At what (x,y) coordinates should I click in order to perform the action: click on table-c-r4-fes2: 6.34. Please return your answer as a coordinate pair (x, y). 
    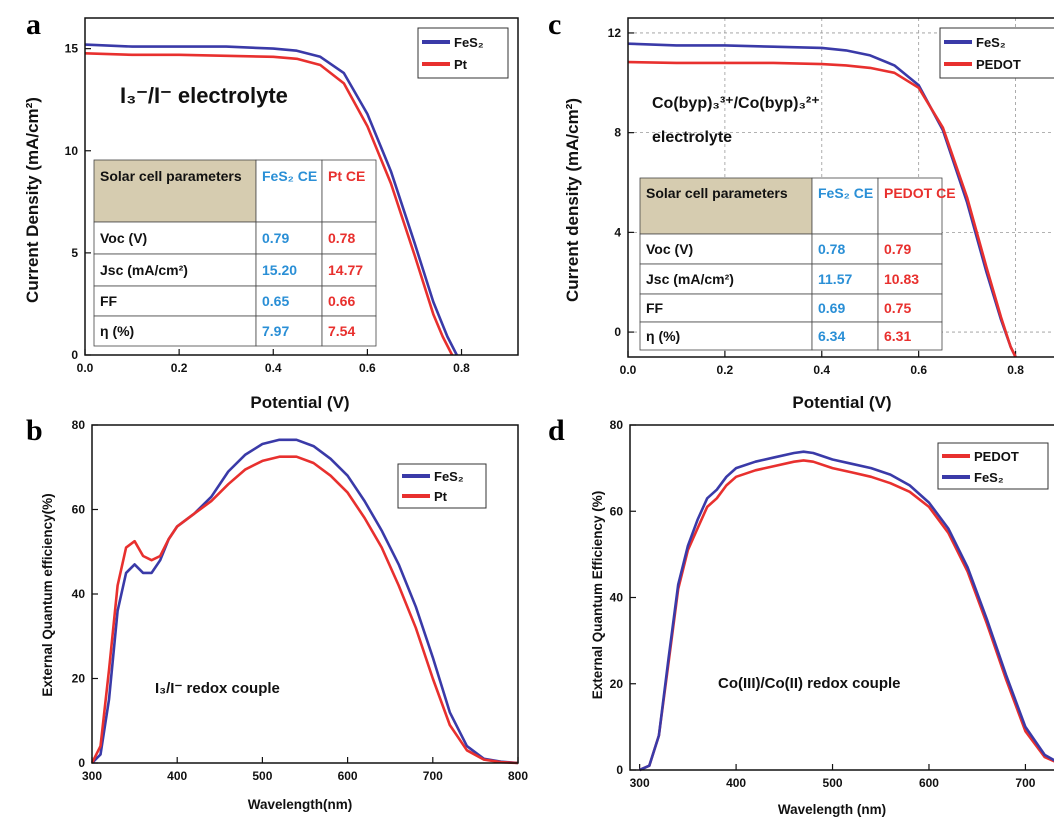
    Looking at the image, I should click on (831, 336).